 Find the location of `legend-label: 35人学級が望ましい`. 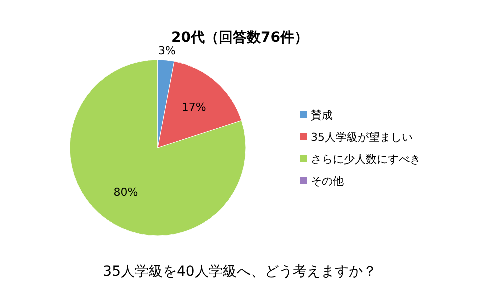

legend-label: 35人学級が望ましい is located at coordinates (362, 137).